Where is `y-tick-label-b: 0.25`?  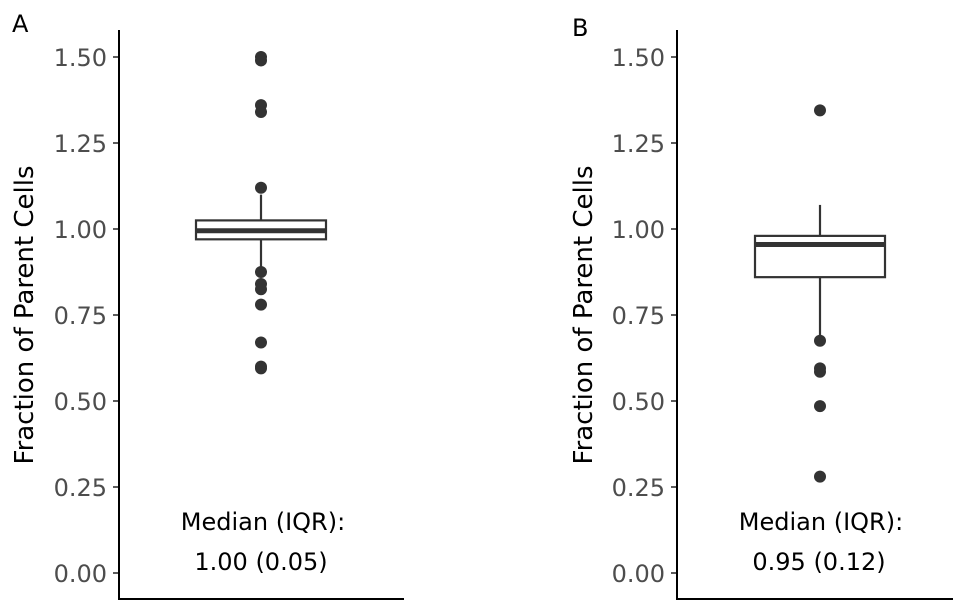 y-tick-label-b: 0.25 is located at coordinates (638, 488).